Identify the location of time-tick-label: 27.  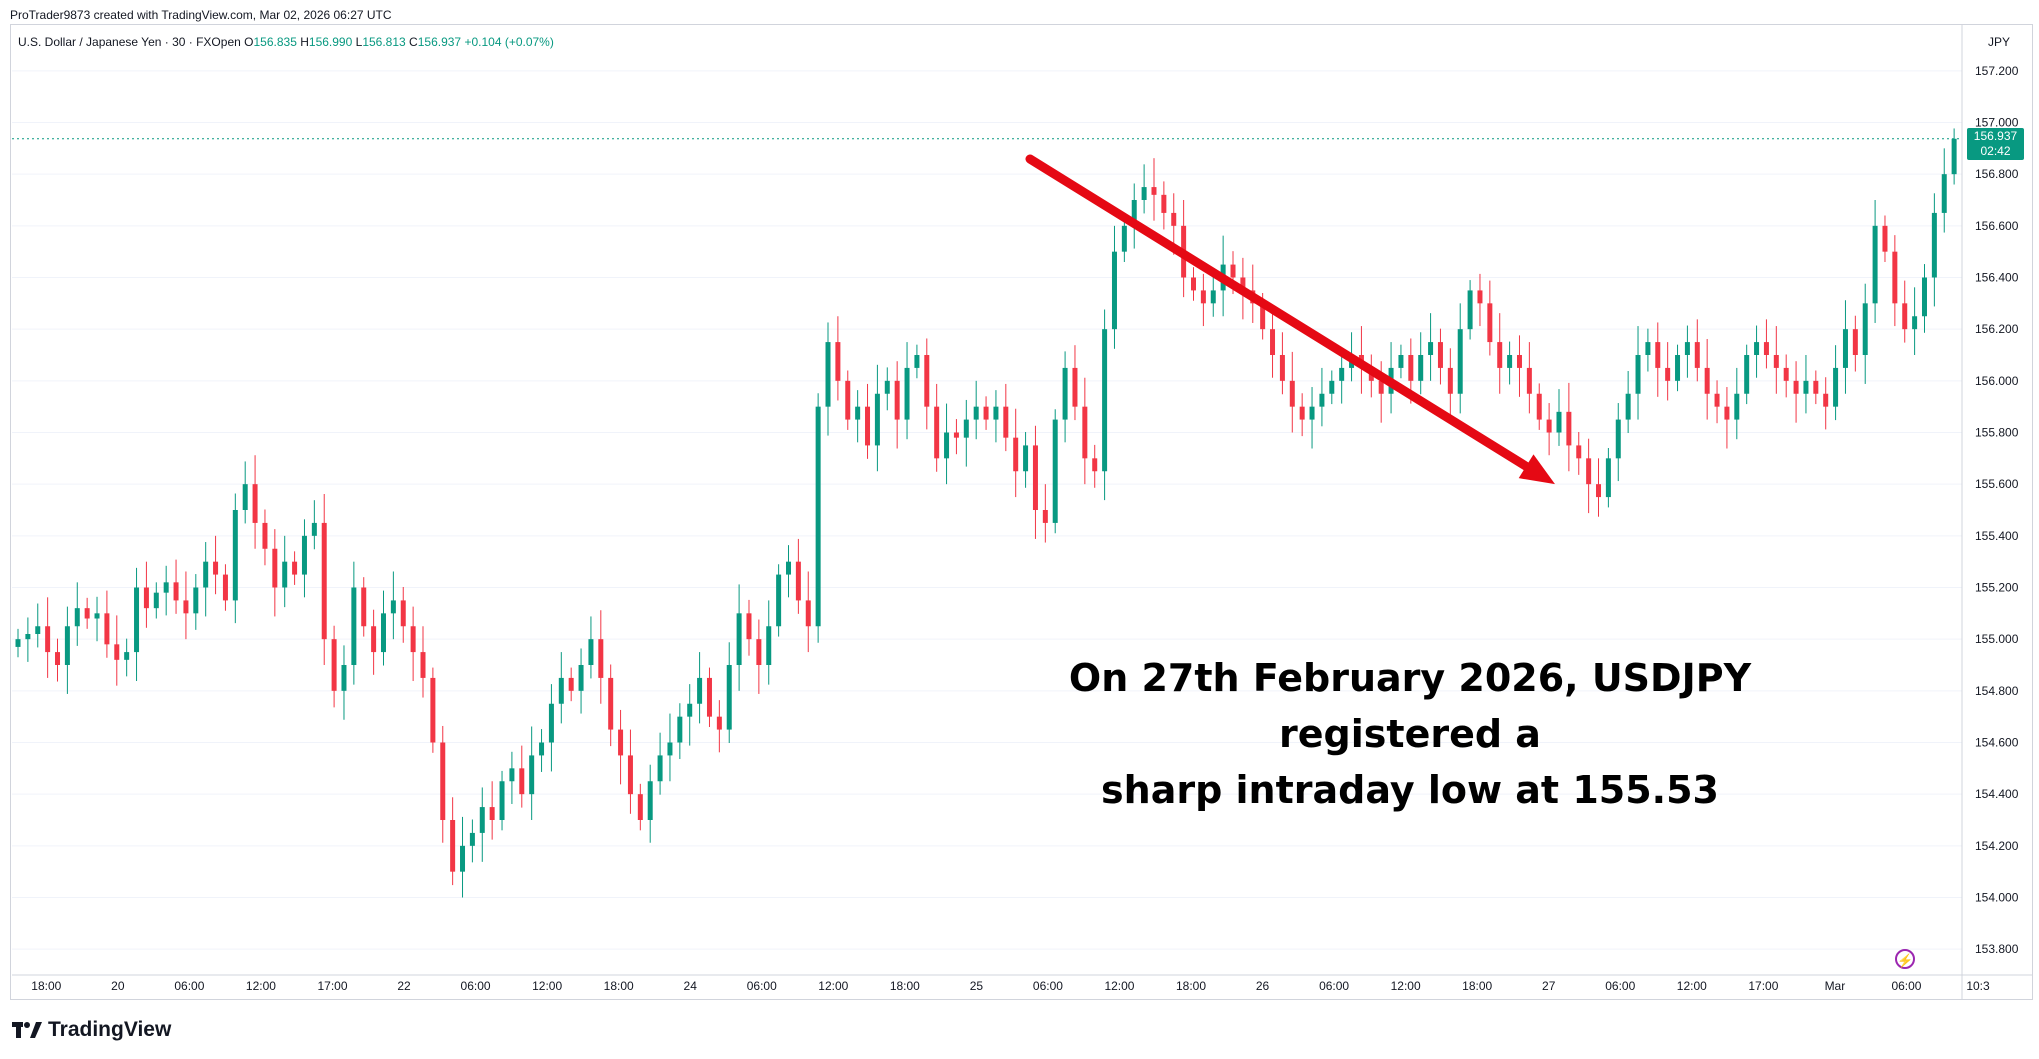
(1549, 986).